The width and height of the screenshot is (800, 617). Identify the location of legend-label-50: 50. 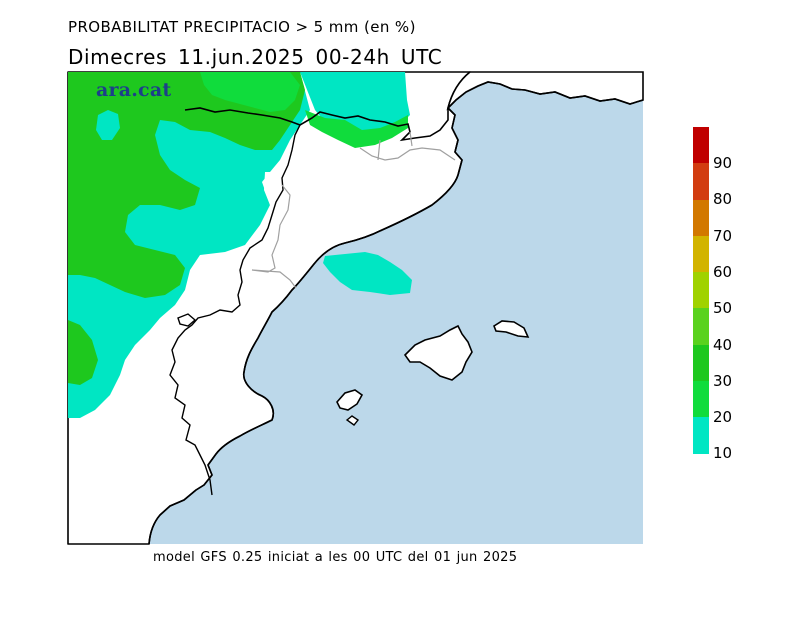
(723, 308).